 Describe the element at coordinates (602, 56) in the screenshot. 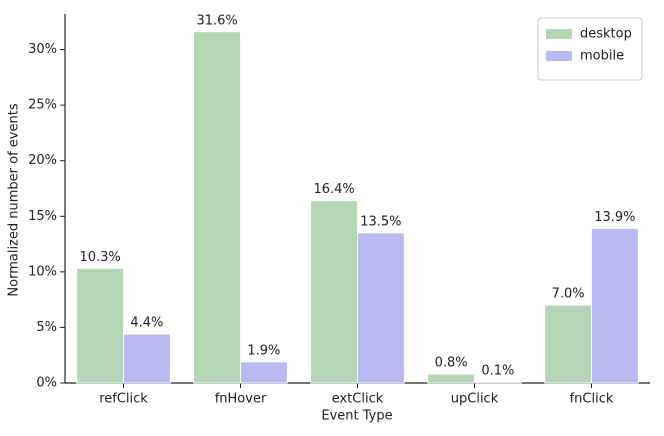

I see `legend-label: mobile` at that location.